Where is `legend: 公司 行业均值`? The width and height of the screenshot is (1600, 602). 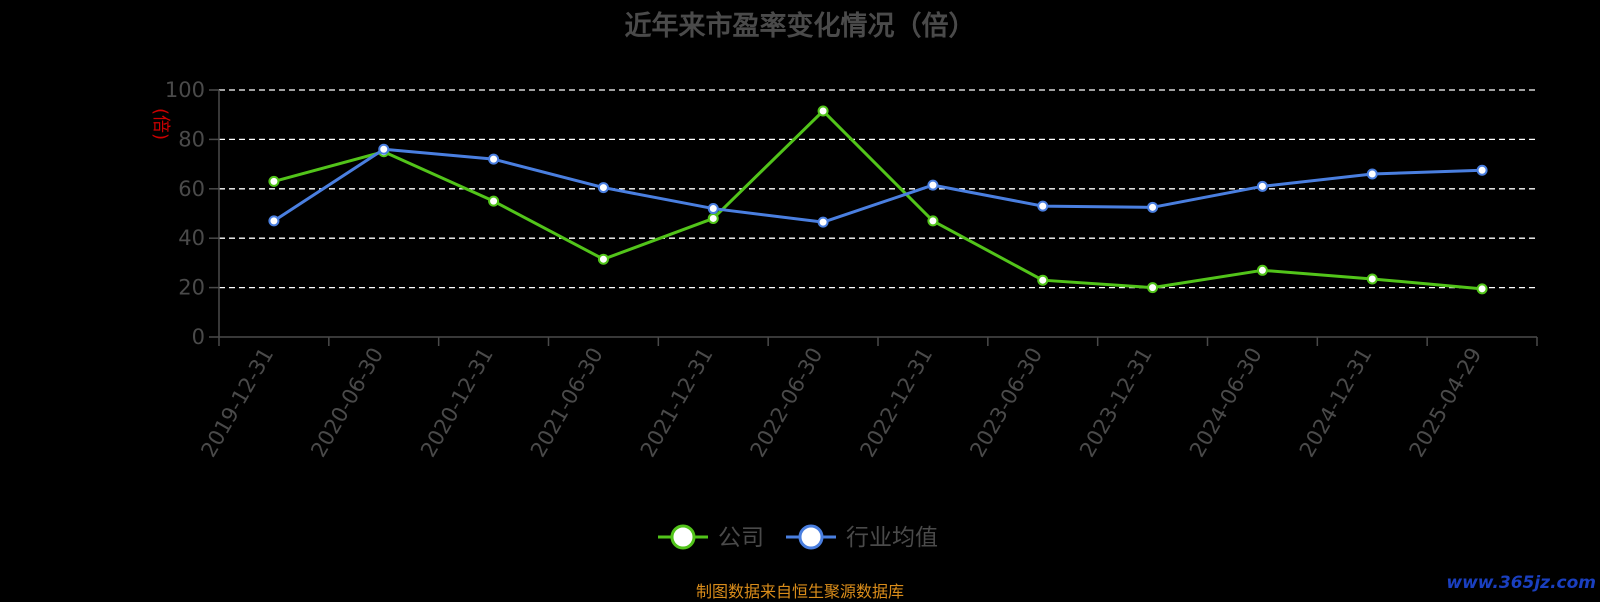 legend: 公司 行业均值 is located at coordinates (798, 537).